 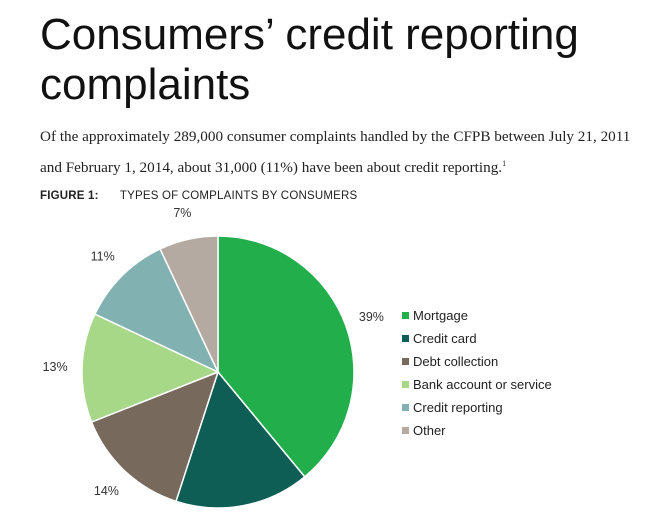 I want to click on pie-label-other: 7%, so click(x=182, y=213).